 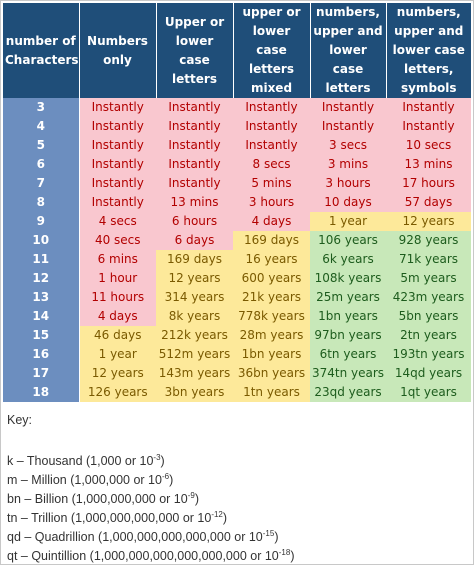 I want to click on table-row: 6 Instantly Instantly 8 secs 3 mins 13 mins, so click(x=237, y=164).